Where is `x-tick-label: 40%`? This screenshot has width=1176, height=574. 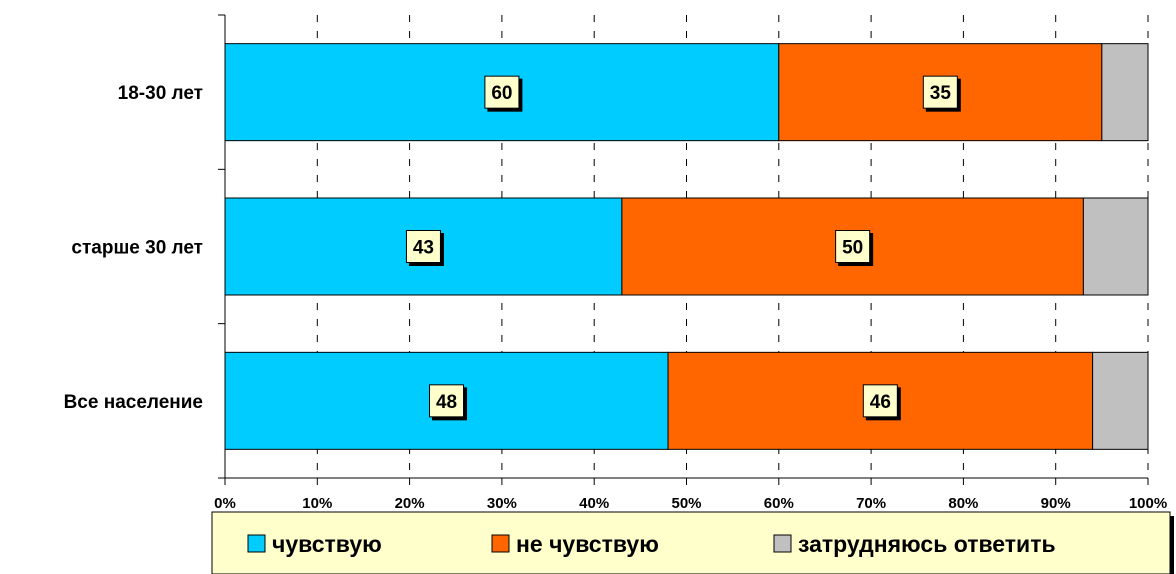
x-tick-label: 40% is located at coordinates (594, 503).